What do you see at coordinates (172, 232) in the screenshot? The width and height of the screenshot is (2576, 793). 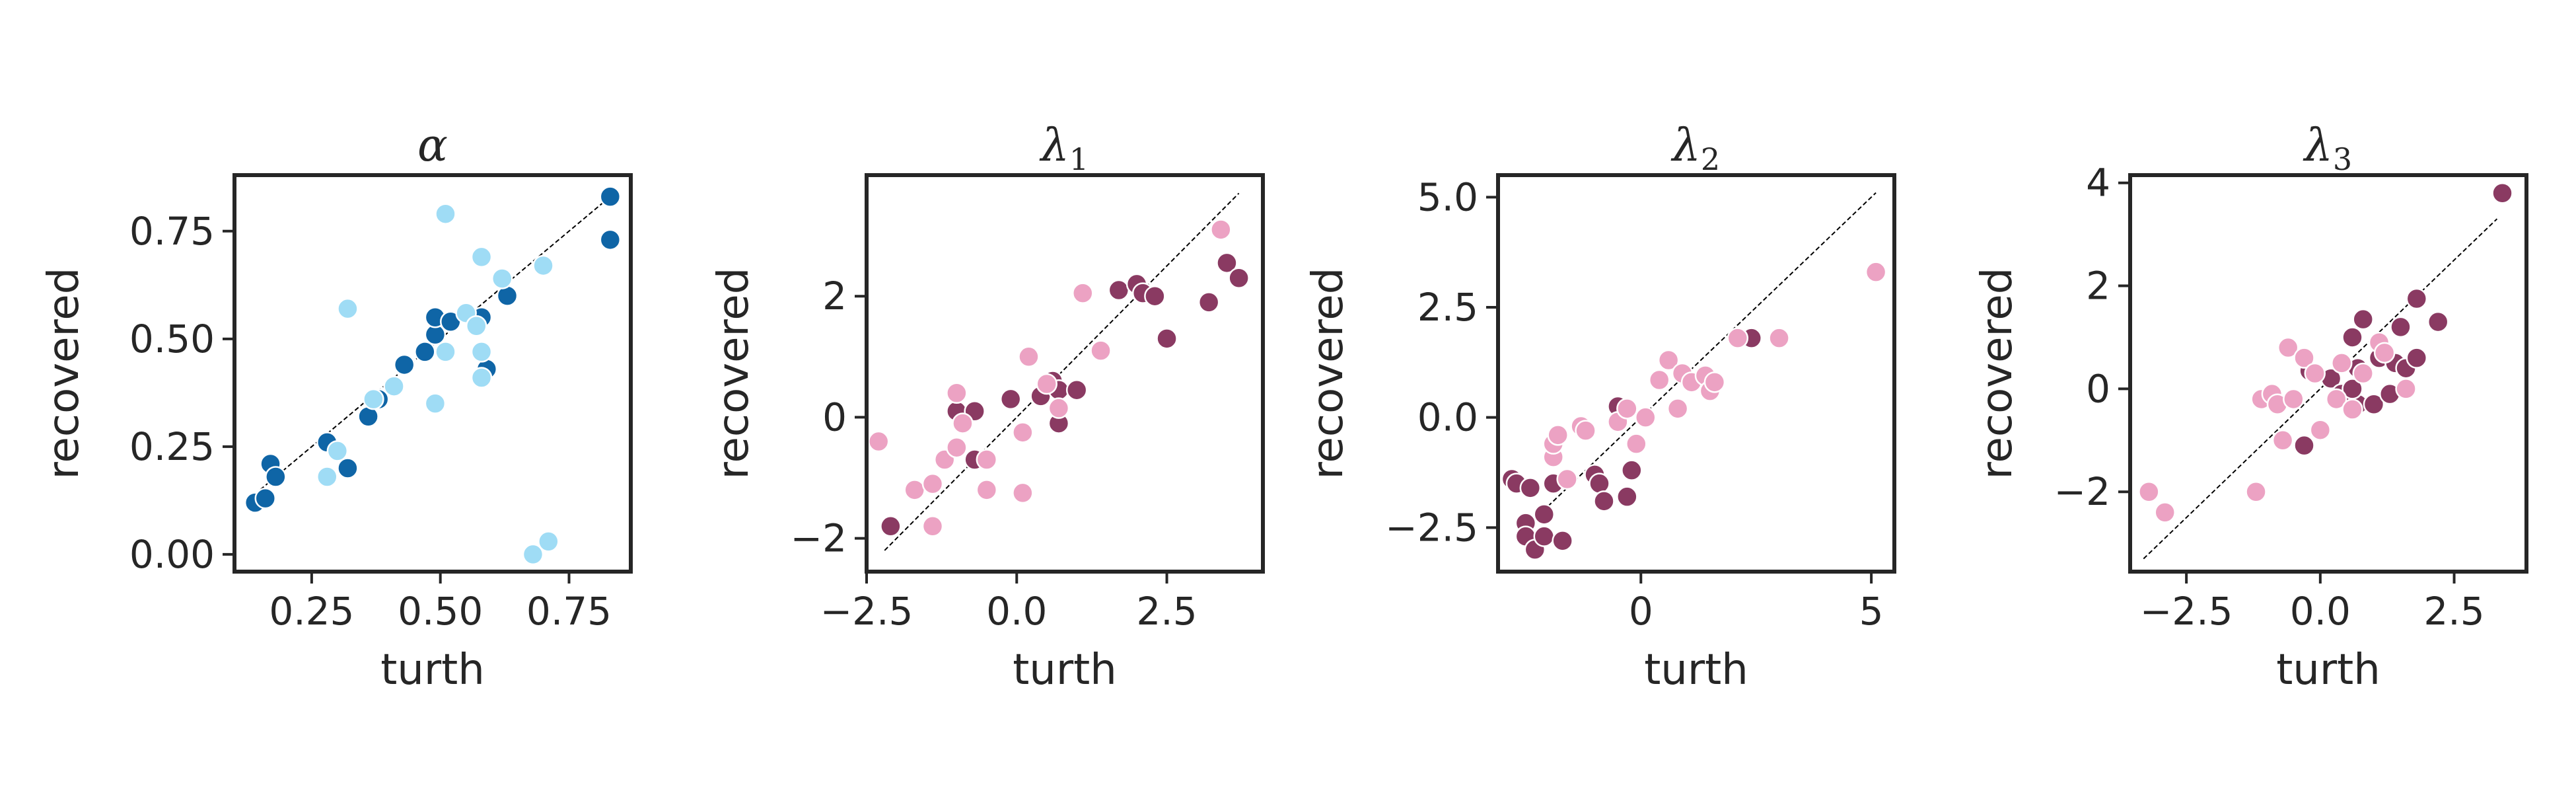 I see `y-tick-label: 0.75` at bounding box center [172, 232].